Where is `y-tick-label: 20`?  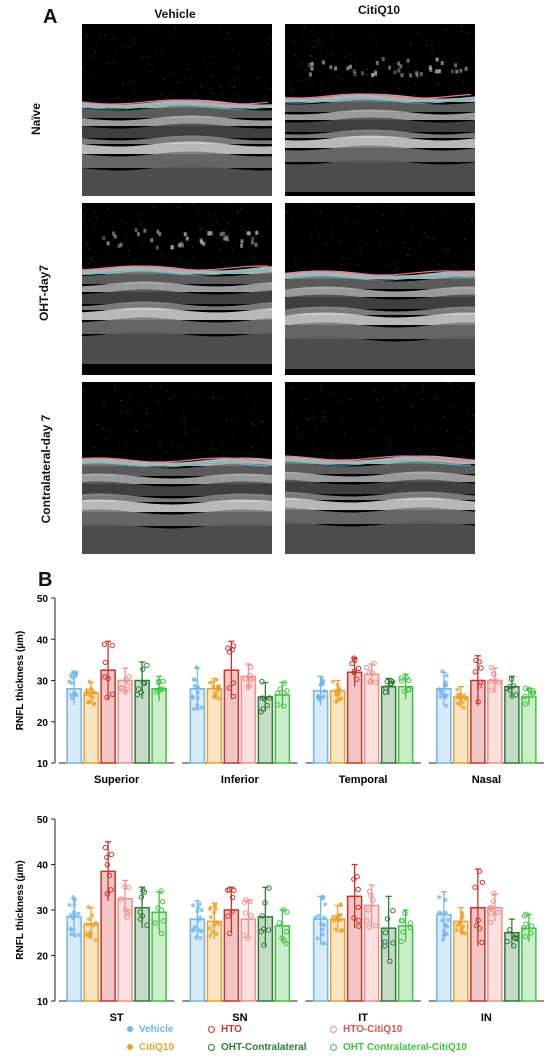 y-tick-label: 20 is located at coordinates (43, 957).